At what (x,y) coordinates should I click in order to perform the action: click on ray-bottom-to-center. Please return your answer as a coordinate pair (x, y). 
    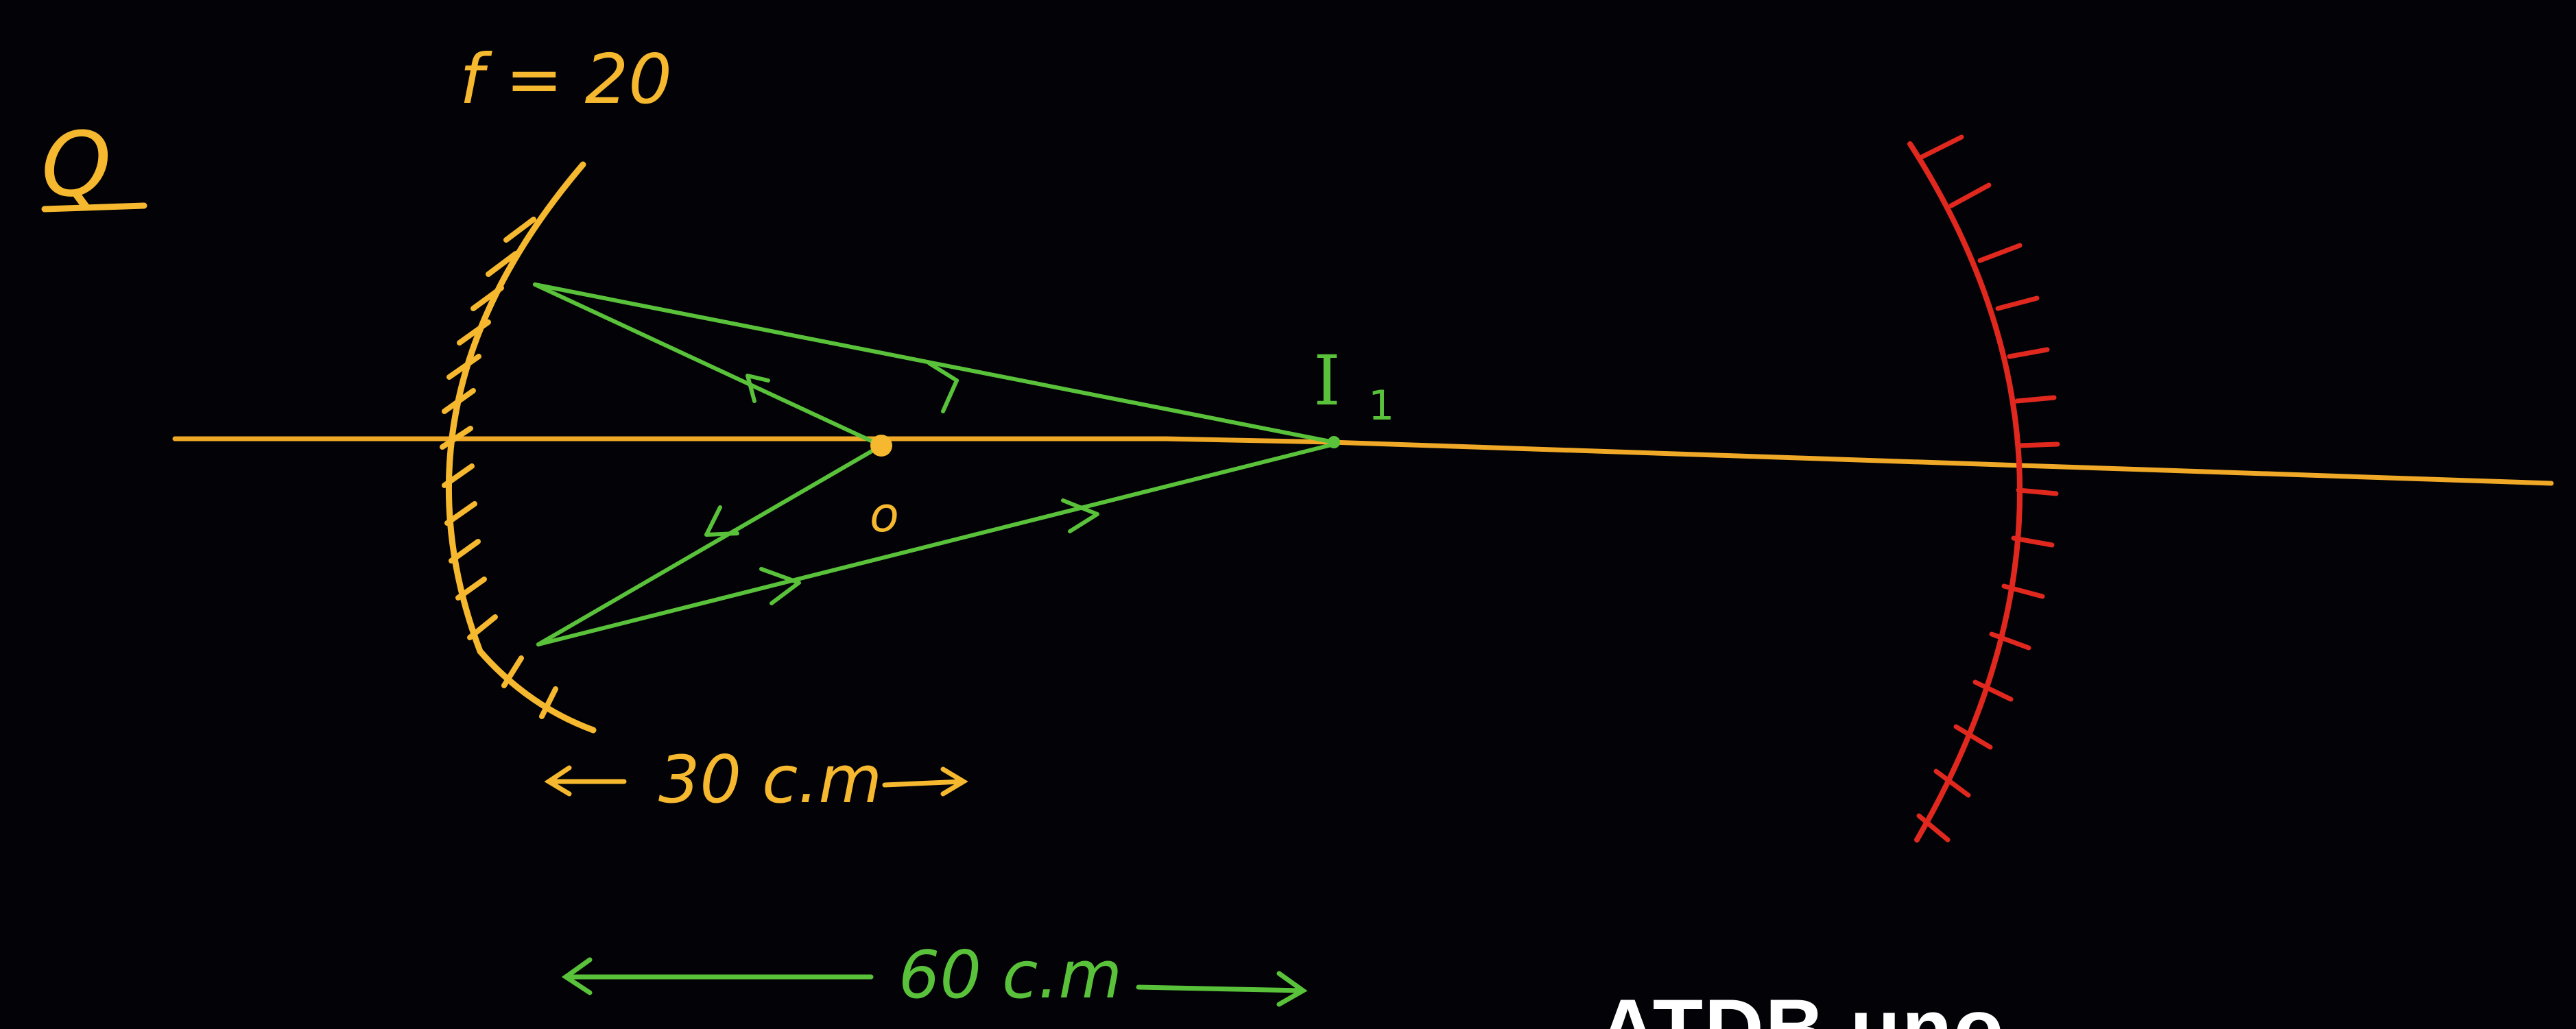
    Looking at the image, I should click on (709, 545).